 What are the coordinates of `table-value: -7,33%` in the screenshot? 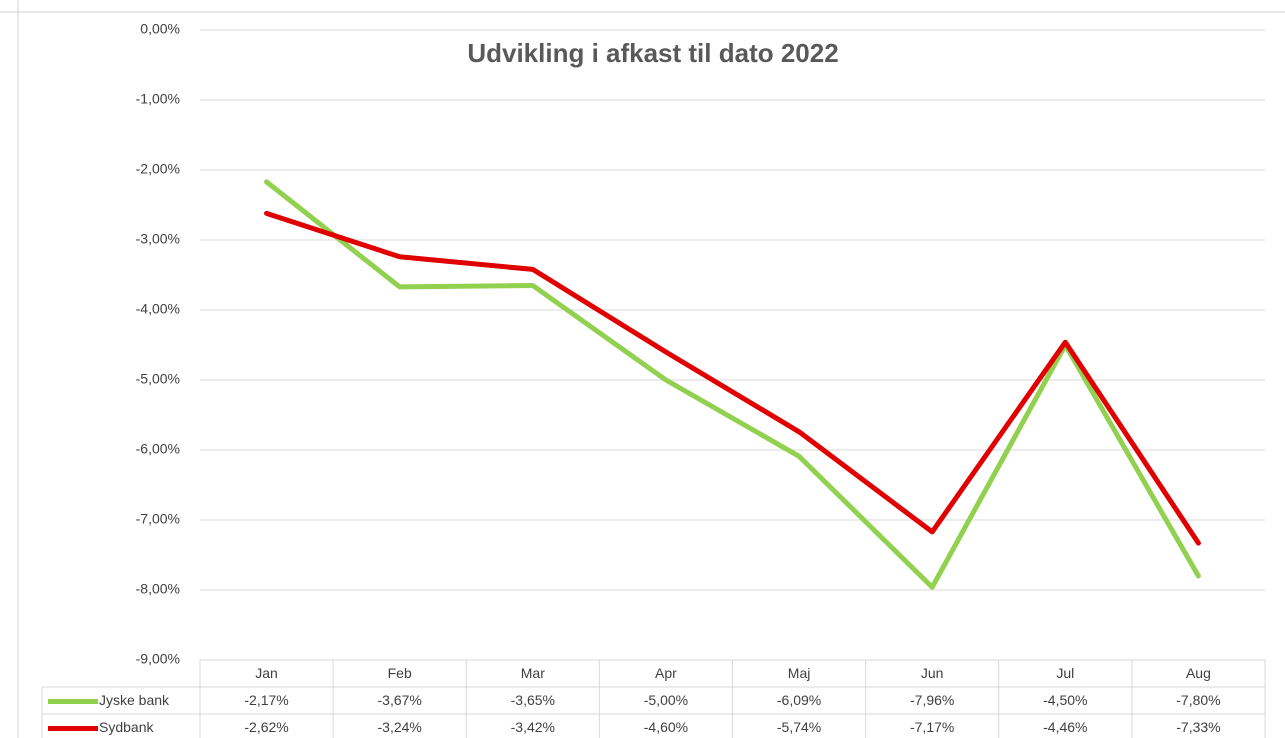 It's located at (1198, 727).